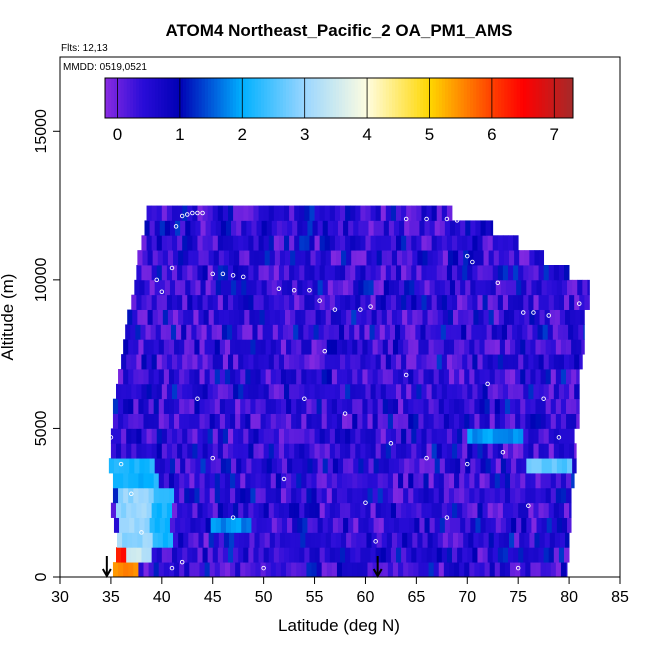 The height and width of the screenshot is (650, 650). Describe the element at coordinates (242, 134) in the screenshot. I see `colorbar-tick-label: 2` at that location.